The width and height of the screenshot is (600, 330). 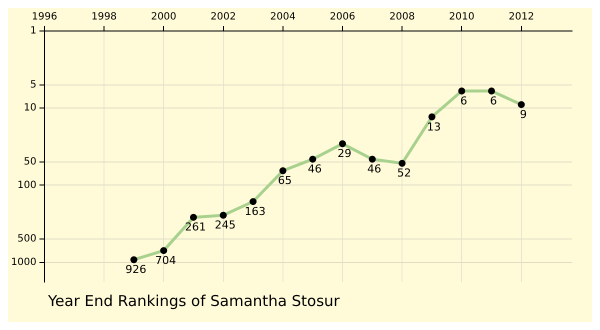 I want to click on y-tick-label: 1, so click(x=33, y=31).